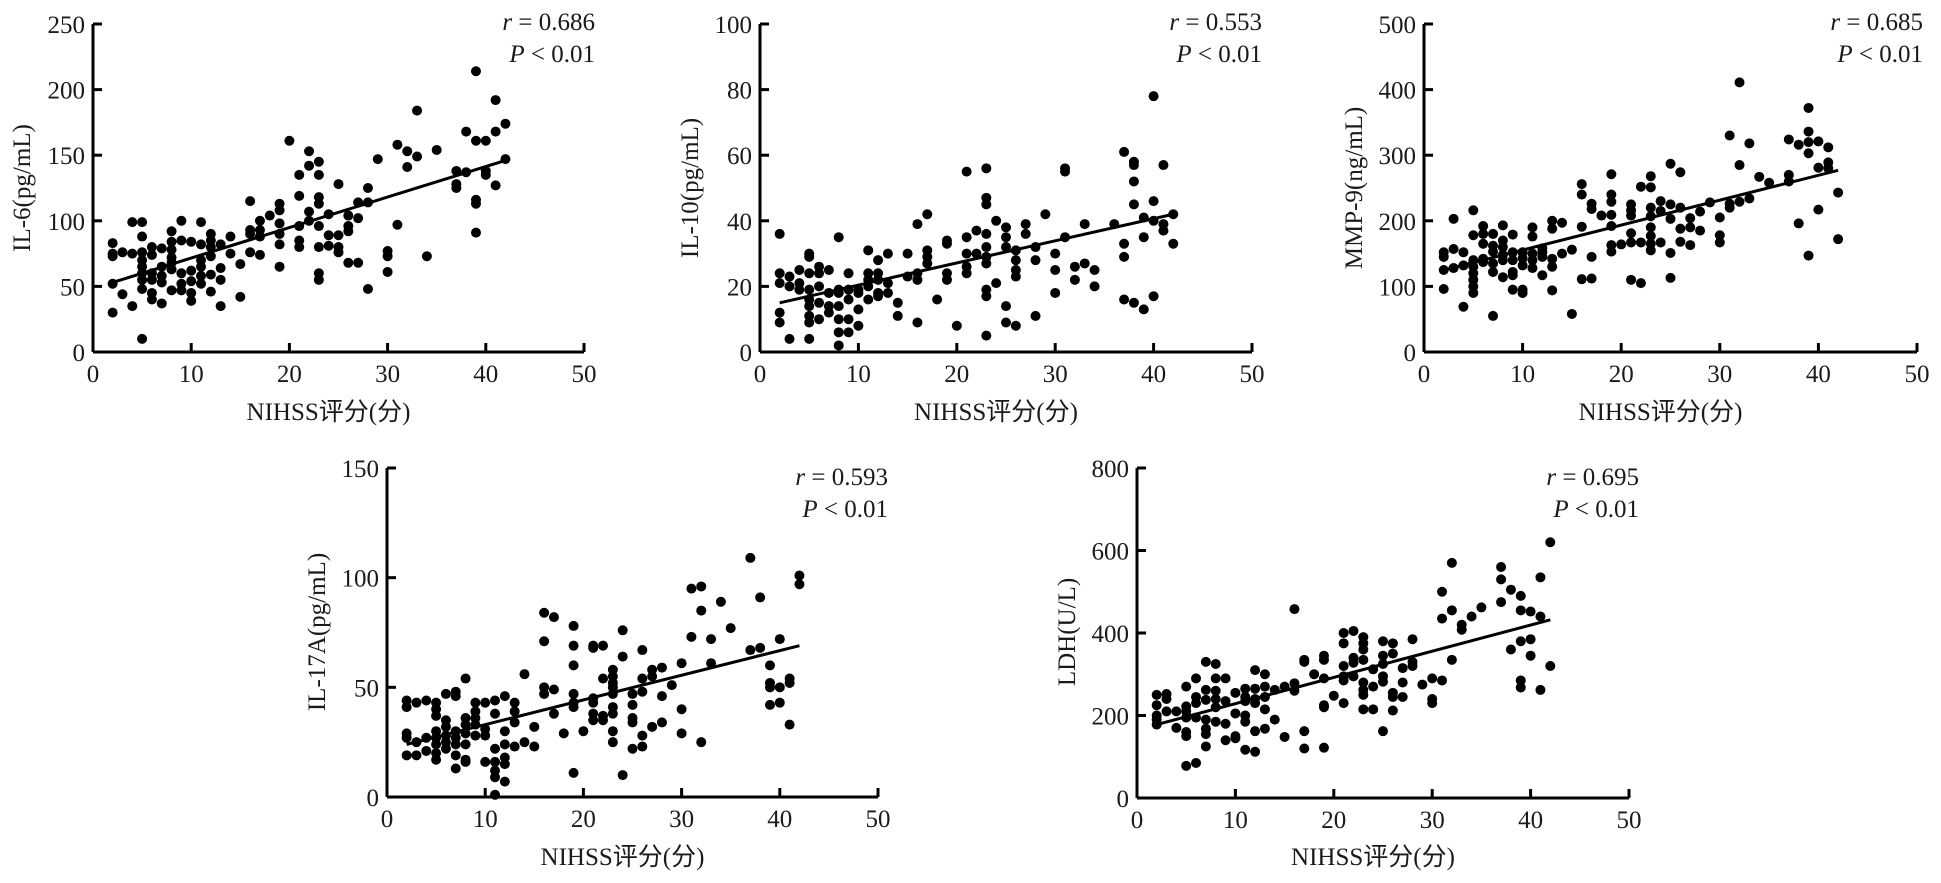  What do you see at coordinates (516, 54) in the screenshot?
I see `p-symbol: P` at bounding box center [516, 54].